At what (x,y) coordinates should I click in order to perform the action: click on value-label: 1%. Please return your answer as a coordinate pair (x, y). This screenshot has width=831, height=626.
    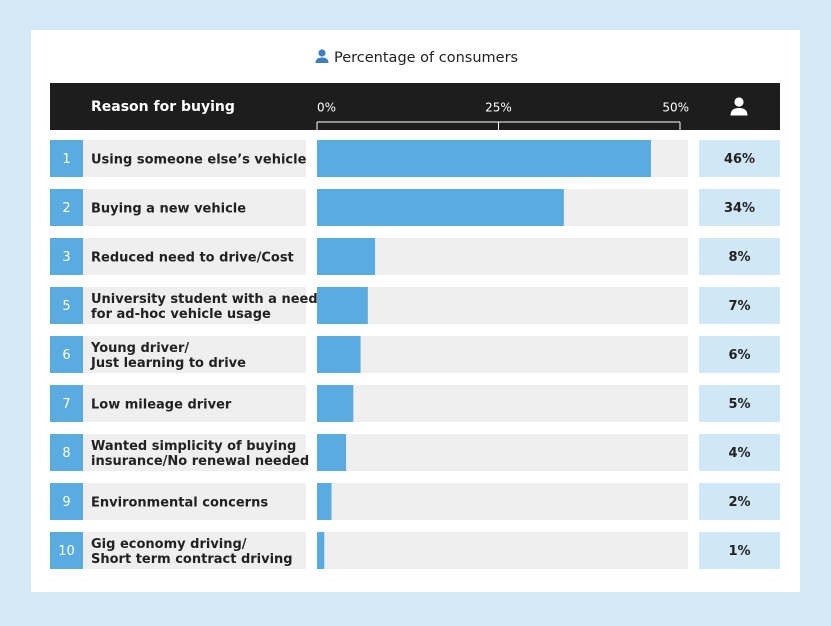
    Looking at the image, I should click on (739, 551).